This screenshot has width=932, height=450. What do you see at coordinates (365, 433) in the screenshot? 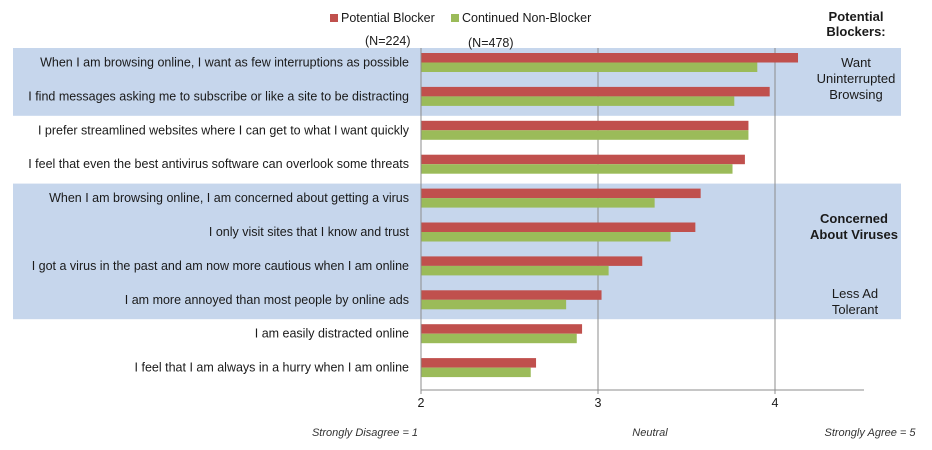
I see `axis-anchor-strongly-disagree-1: Strongly Disagree = 1` at bounding box center [365, 433].